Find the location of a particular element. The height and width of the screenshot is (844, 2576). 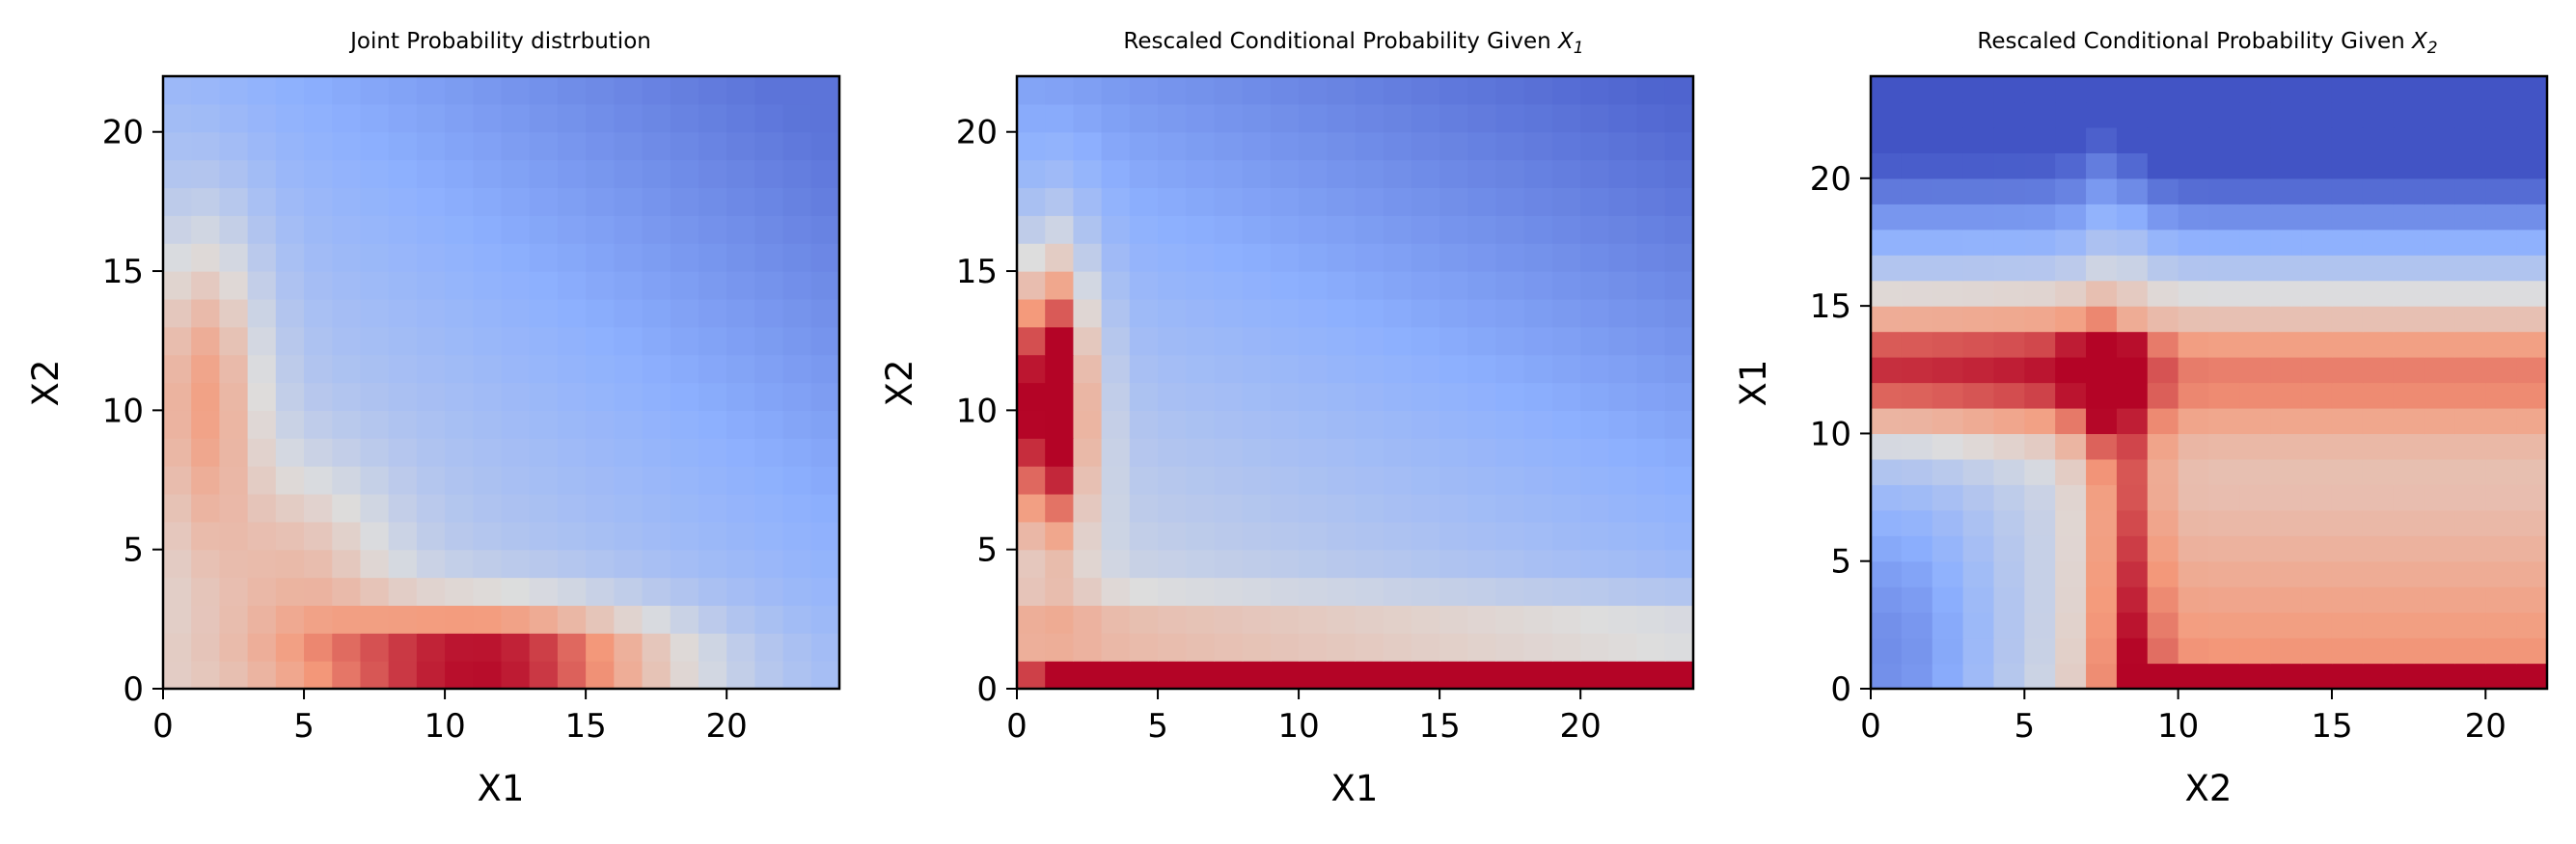

y-tick-label: 0 is located at coordinates (133, 689).